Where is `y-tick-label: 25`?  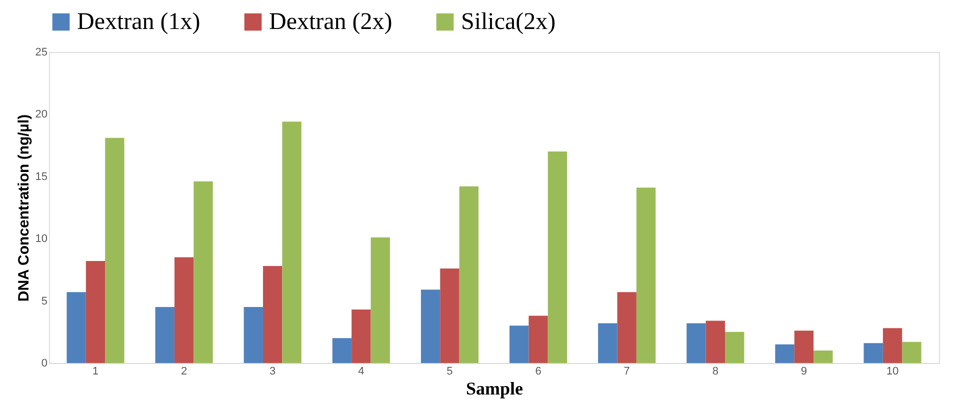
y-tick-label: 25 is located at coordinates (41, 52).